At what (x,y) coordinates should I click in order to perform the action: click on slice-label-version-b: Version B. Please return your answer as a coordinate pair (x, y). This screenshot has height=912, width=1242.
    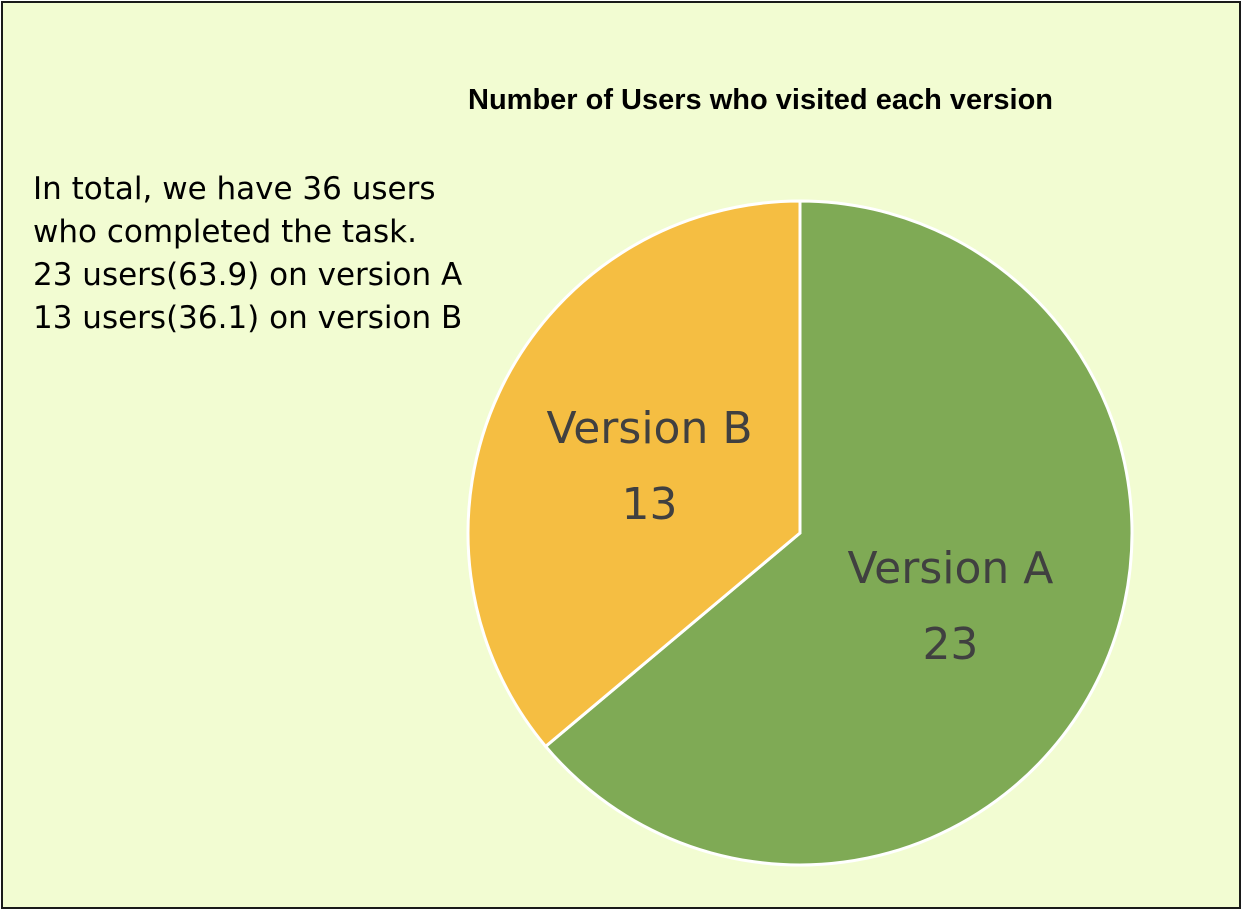
    Looking at the image, I should click on (650, 428).